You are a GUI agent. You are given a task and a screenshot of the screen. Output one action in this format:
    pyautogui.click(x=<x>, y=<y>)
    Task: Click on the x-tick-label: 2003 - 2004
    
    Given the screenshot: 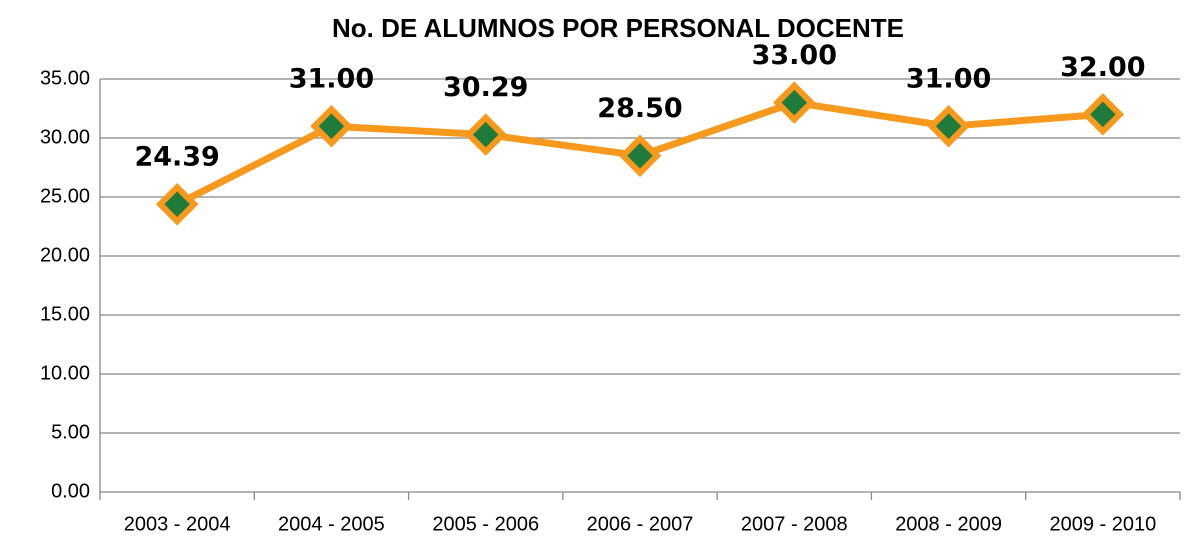 What is the action you would take?
    pyautogui.click(x=177, y=524)
    